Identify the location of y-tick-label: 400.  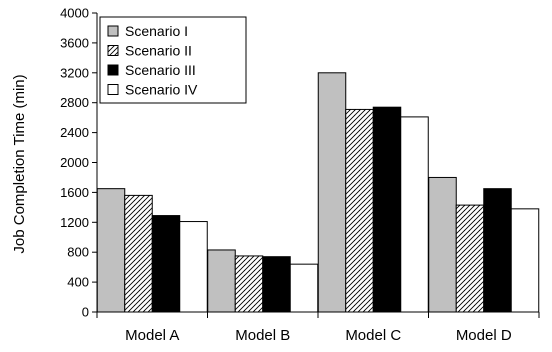
(78, 282).